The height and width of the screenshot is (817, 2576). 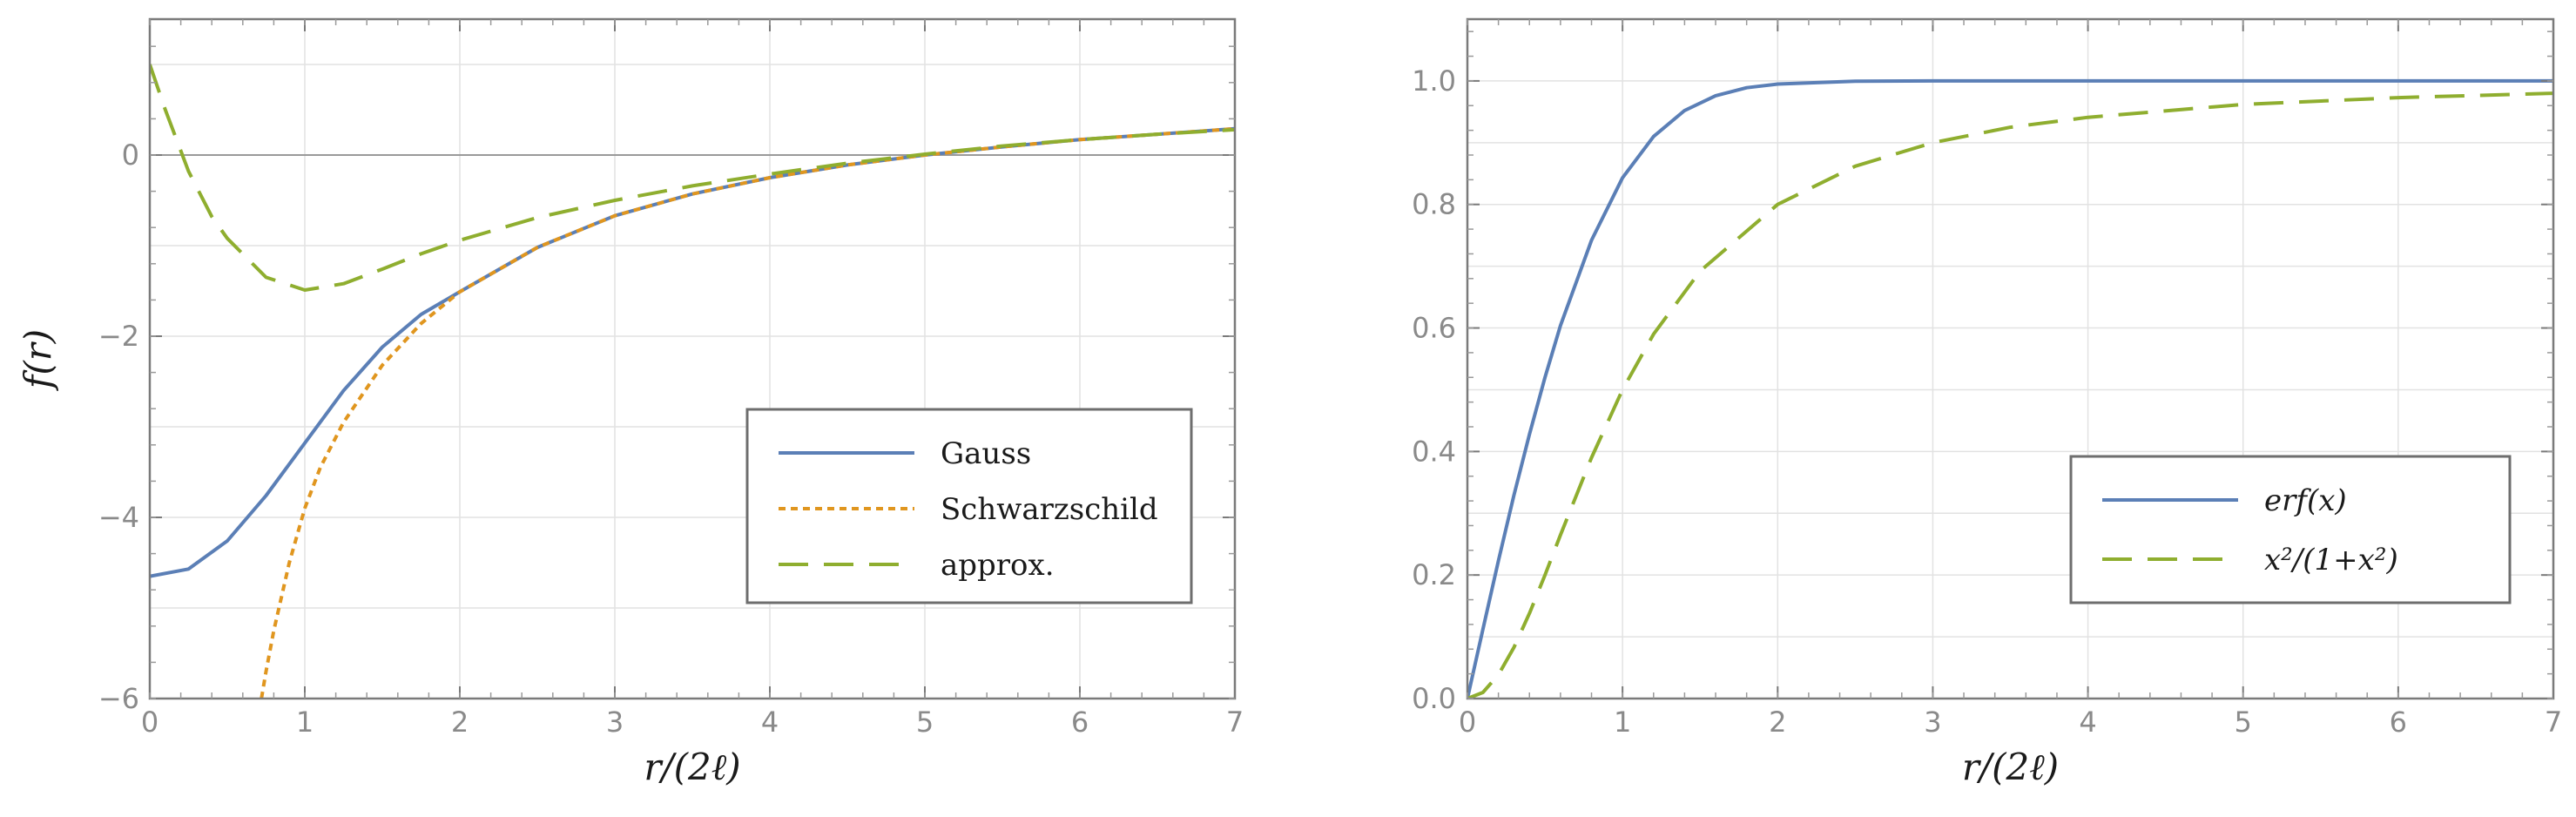 What do you see at coordinates (1434, 451) in the screenshot?
I see `y-tick-label: 0.4` at bounding box center [1434, 451].